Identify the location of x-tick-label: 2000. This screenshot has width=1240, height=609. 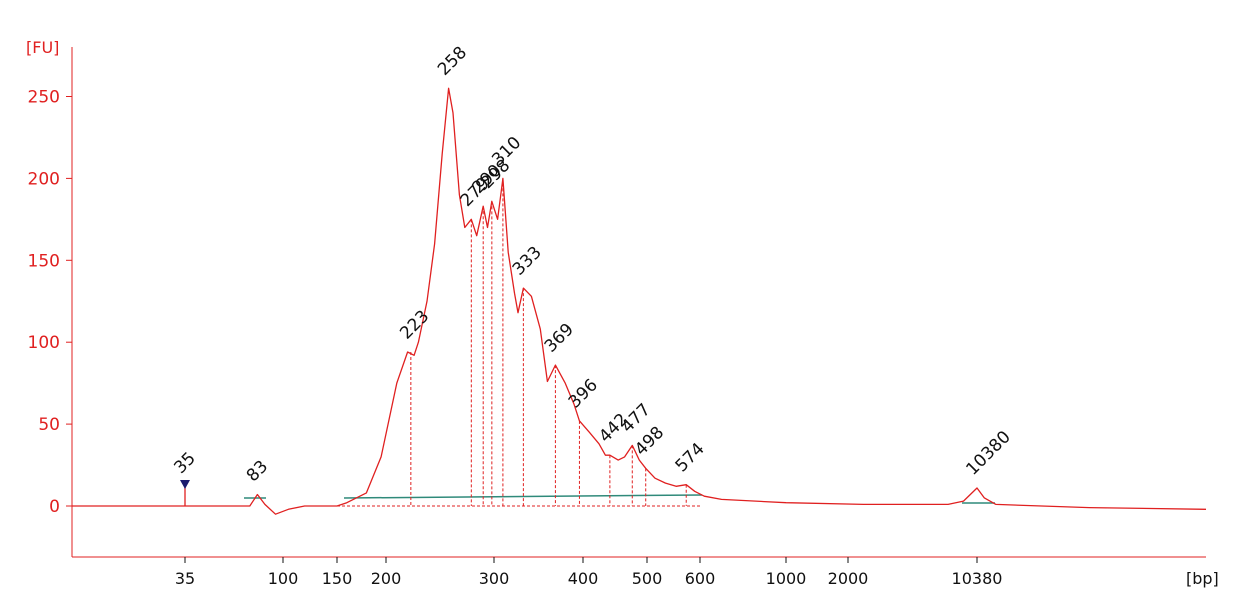
(848, 578).